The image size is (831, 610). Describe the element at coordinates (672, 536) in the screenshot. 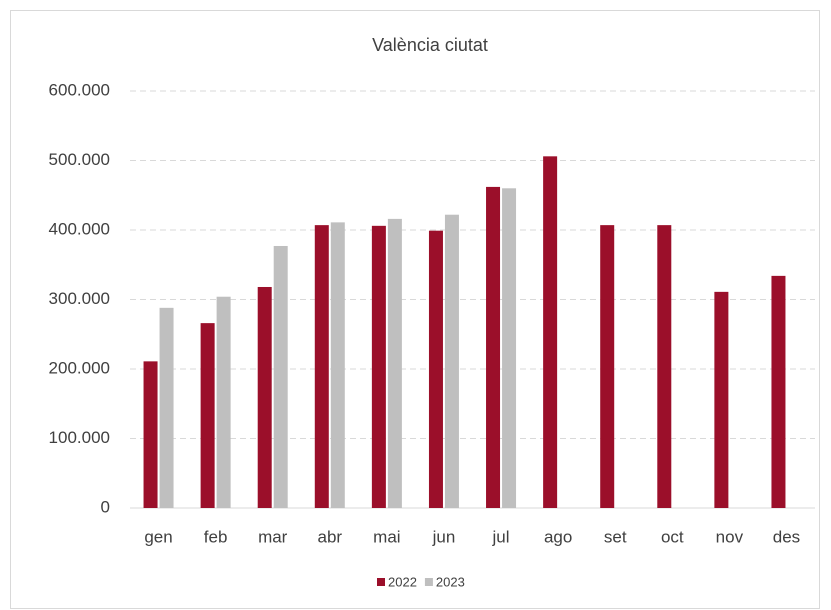

I see `x-tick-label: oct` at that location.